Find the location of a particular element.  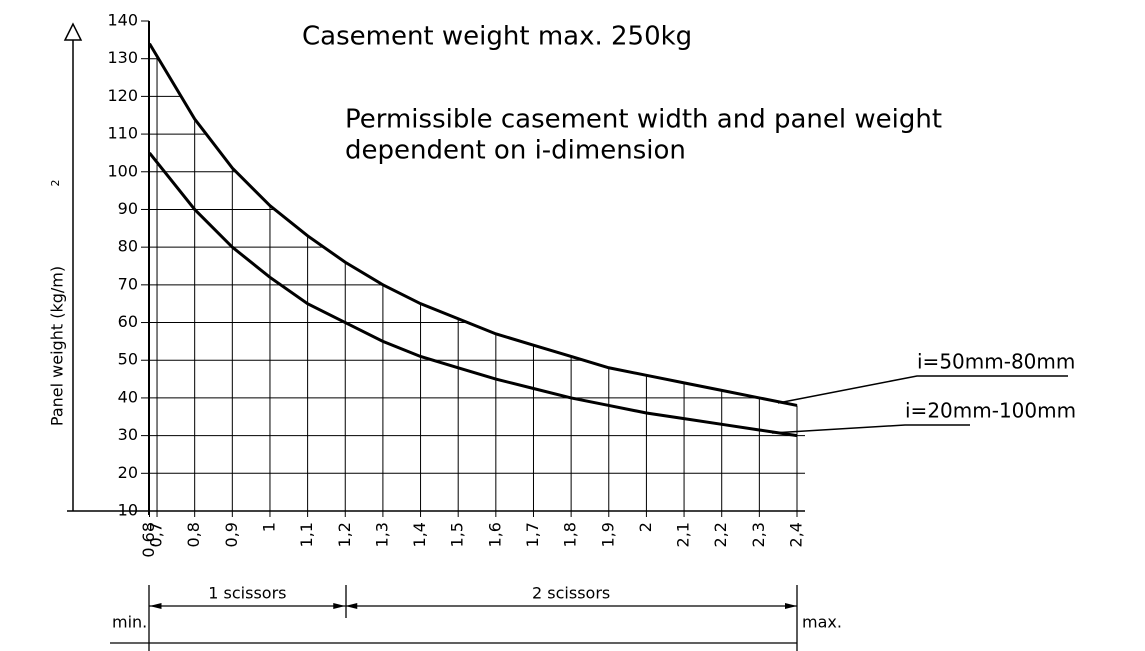

x-tick-label: 1,1 is located at coordinates (306, 534).